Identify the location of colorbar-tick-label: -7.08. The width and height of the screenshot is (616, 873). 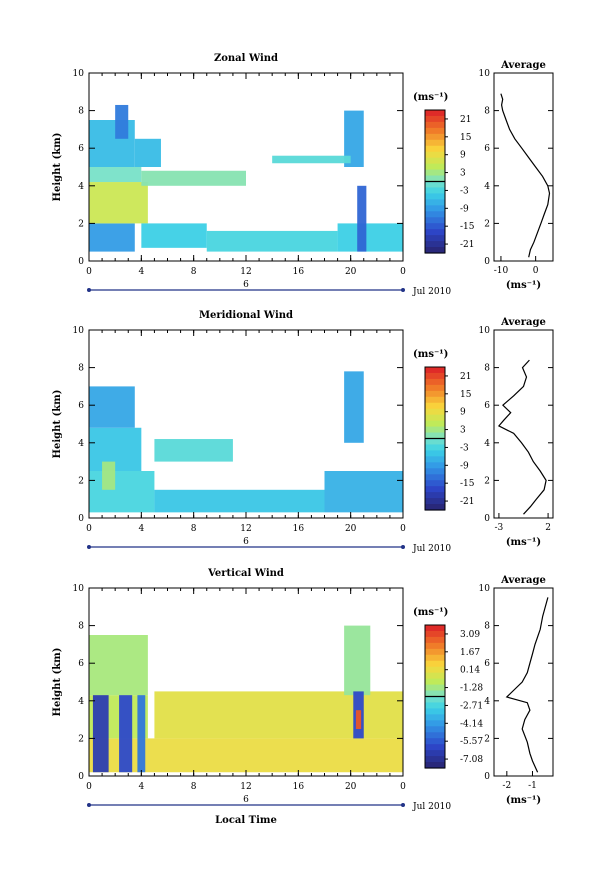
(471, 760).